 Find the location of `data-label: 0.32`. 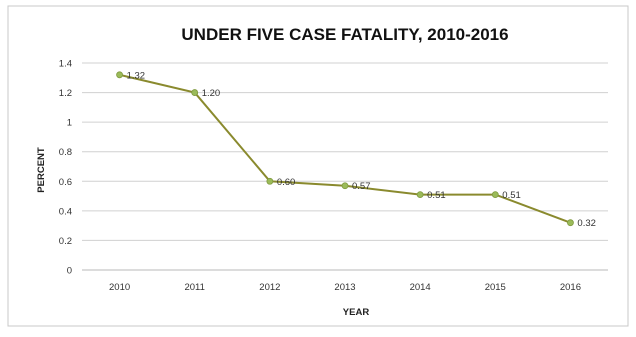

data-label: 0.32 is located at coordinates (586, 223).